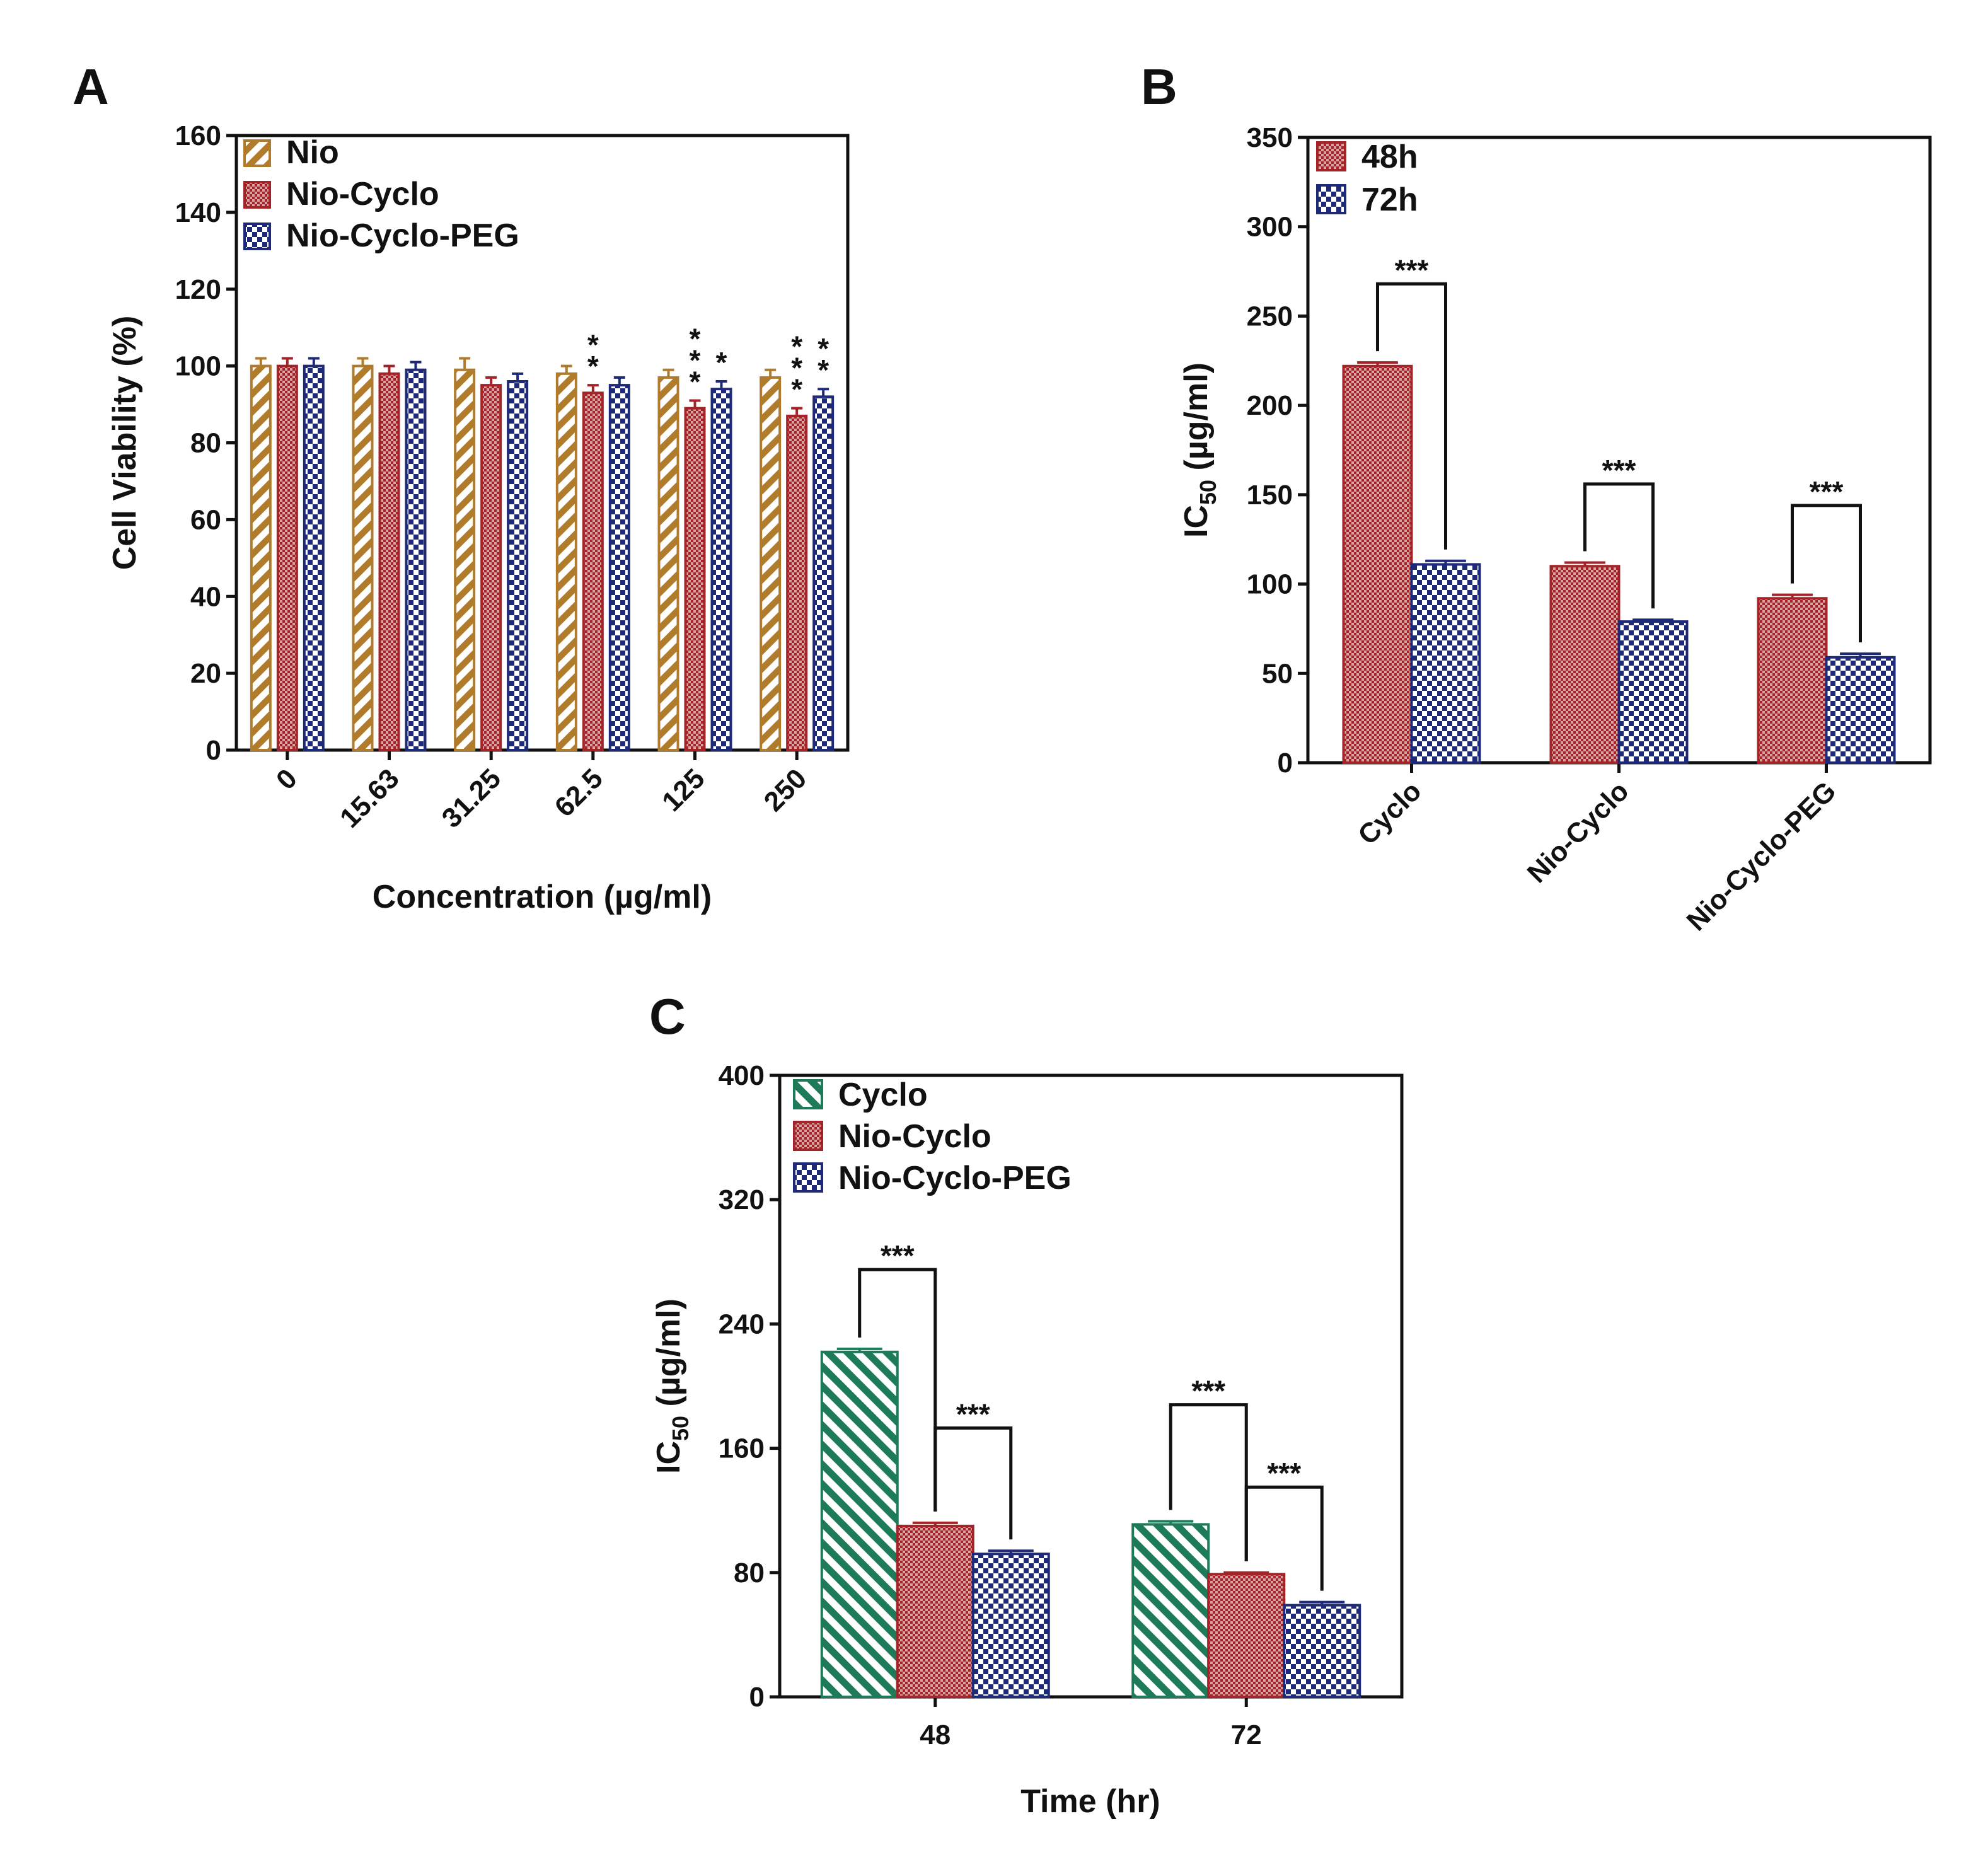 Image resolution: width=1988 pixels, height=1874 pixels. What do you see at coordinates (579, 793) in the screenshot?
I see `x-tick-label-a: 62.5` at bounding box center [579, 793].